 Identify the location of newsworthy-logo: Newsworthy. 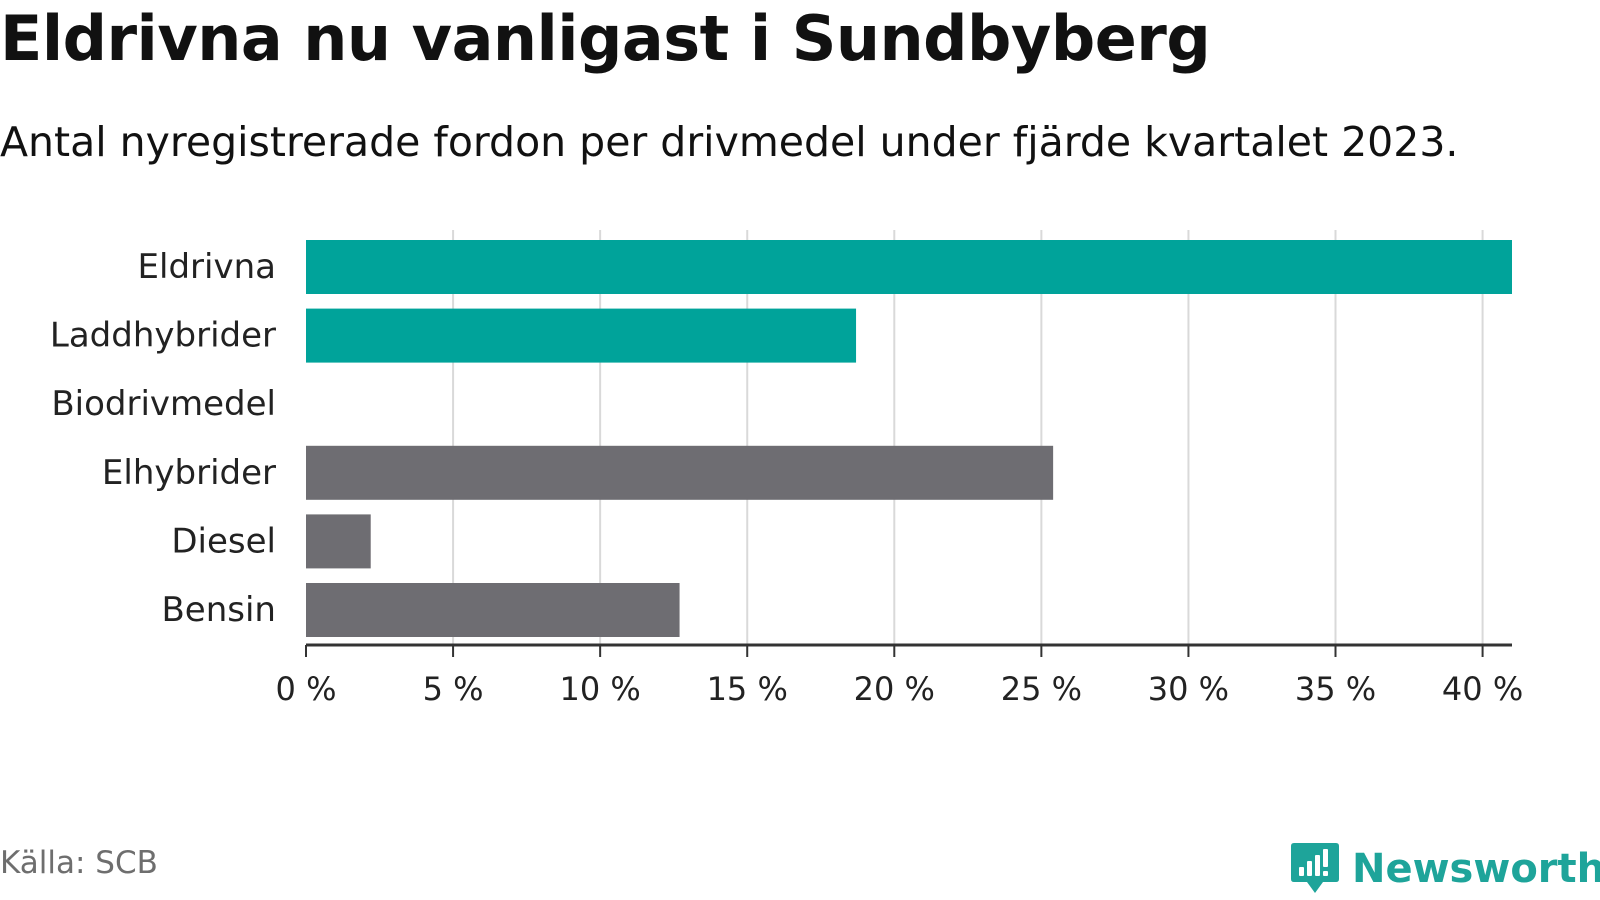
(1445, 869).